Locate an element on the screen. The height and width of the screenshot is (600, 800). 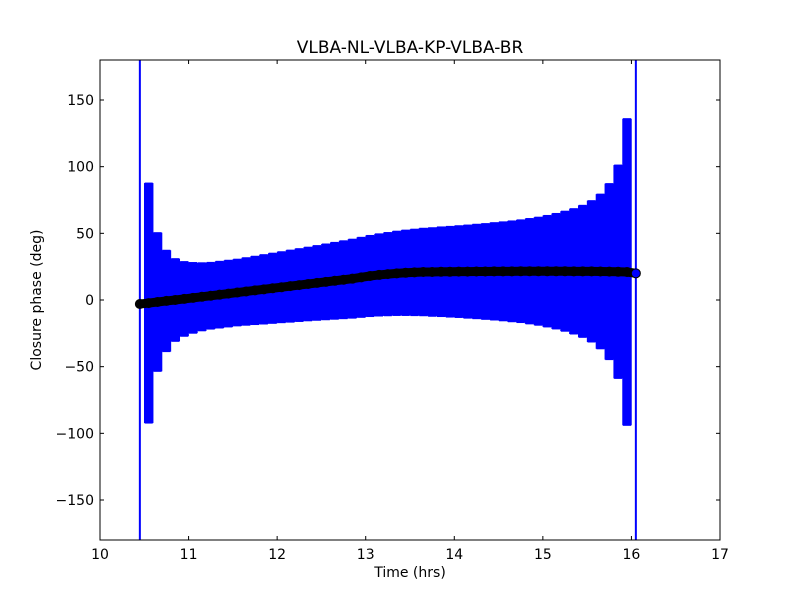
y-tick-label: 0 is located at coordinates (89, 301).